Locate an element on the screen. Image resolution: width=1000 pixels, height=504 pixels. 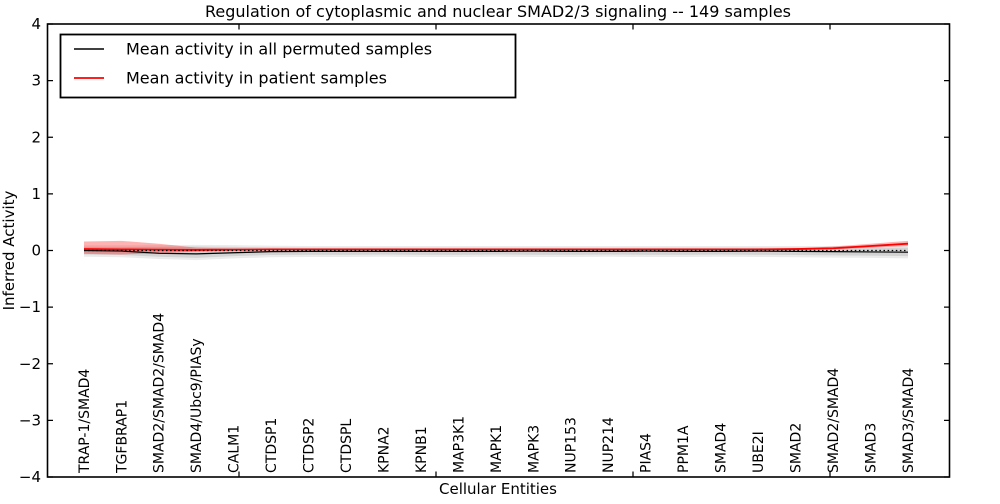
y-tick-label: −2 is located at coordinates (30, 364).